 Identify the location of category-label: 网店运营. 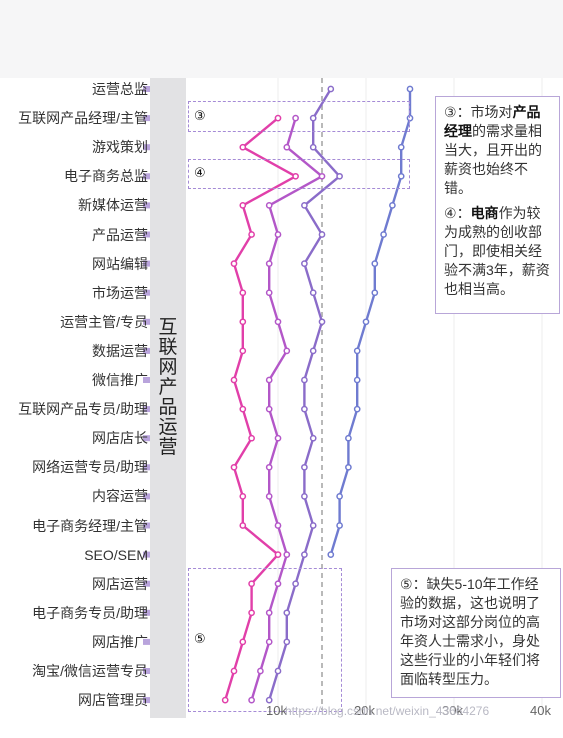
(120, 583).